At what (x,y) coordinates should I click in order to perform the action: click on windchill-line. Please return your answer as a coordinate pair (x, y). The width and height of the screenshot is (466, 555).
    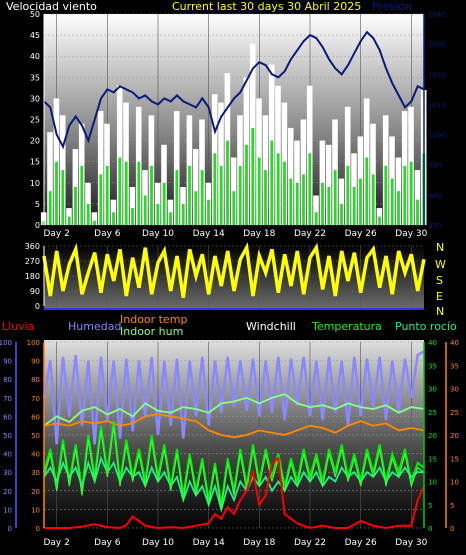
    Looking at the image, I should click on (234, 467).